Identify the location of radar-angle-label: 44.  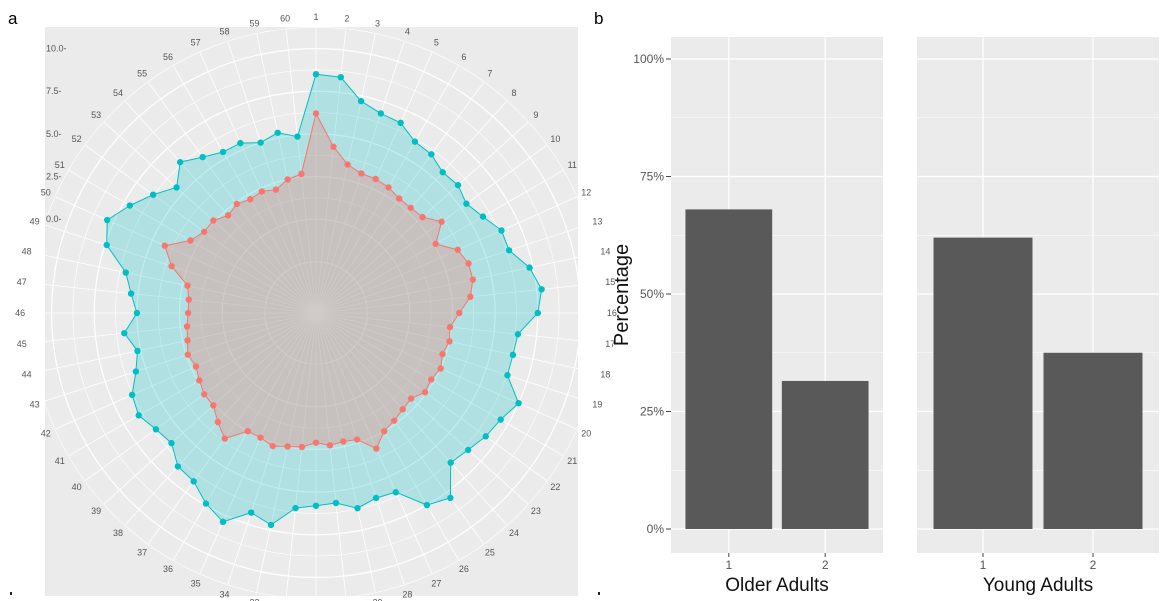
(27, 375).